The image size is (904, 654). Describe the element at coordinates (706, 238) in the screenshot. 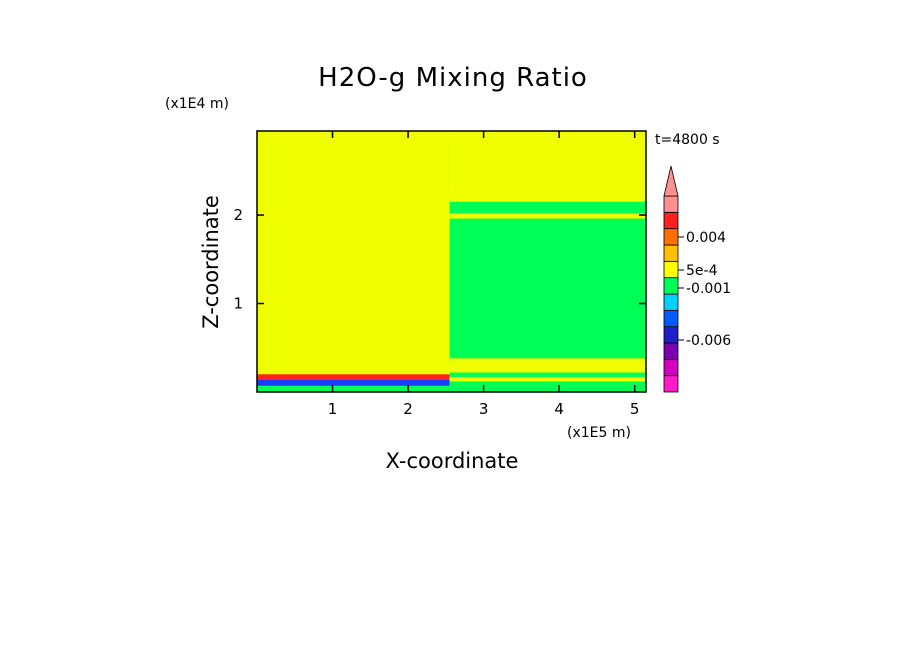

I see `colorbar-label: 0.004` at that location.